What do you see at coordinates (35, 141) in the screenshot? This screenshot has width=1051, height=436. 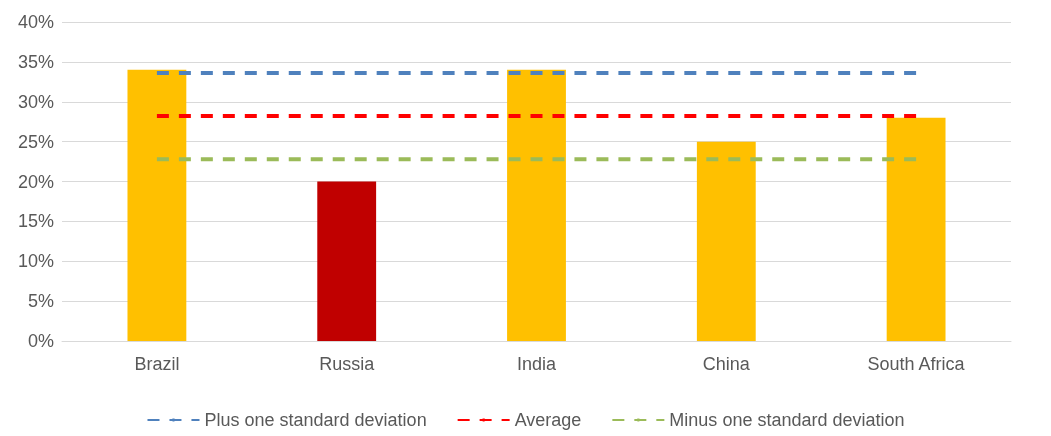 I see `y-tick-label: 25%` at bounding box center [35, 141].